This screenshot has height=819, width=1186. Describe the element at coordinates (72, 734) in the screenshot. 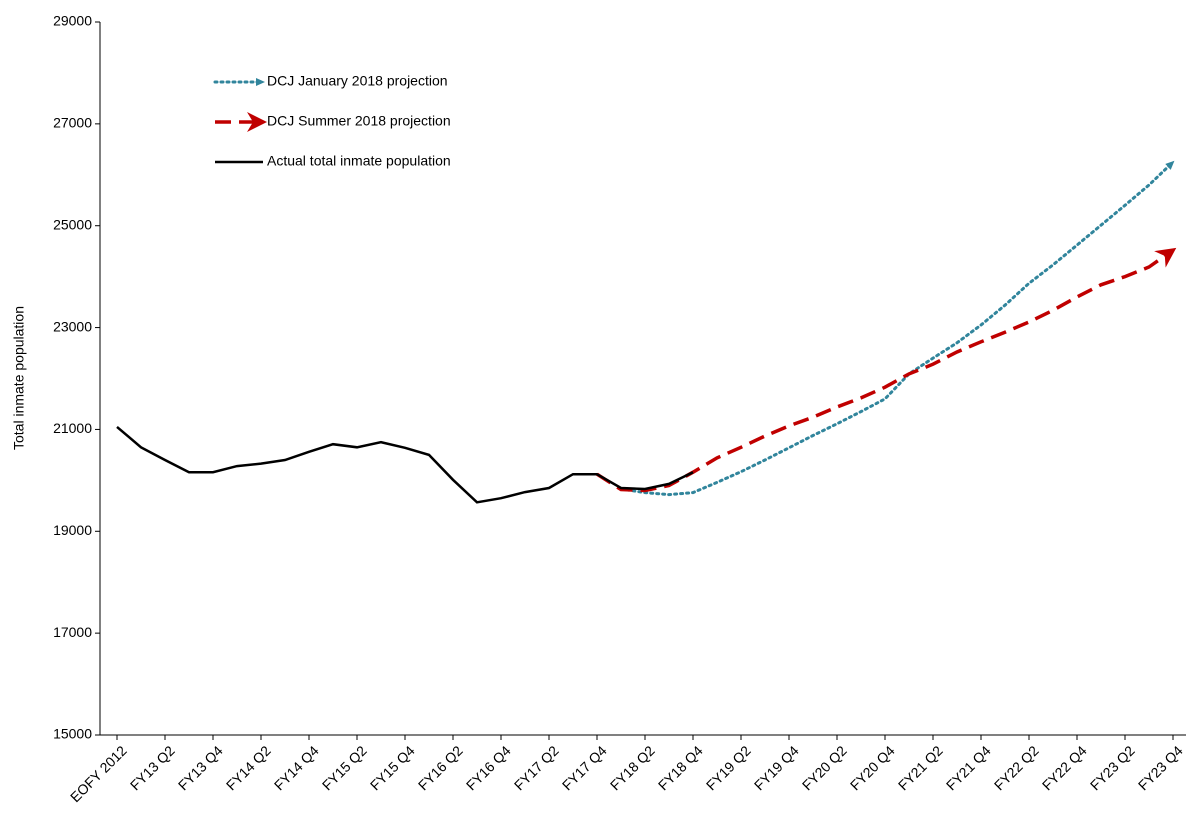

I see `y-tick-label: 15000` at that location.